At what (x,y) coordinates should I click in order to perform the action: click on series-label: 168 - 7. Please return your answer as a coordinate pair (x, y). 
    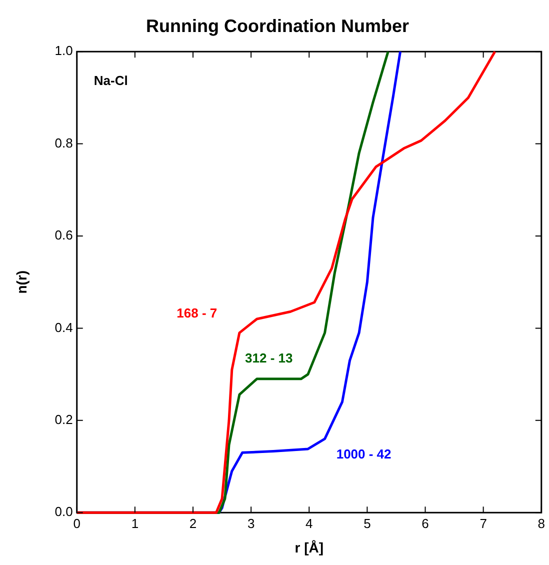
    Looking at the image, I should click on (197, 313).